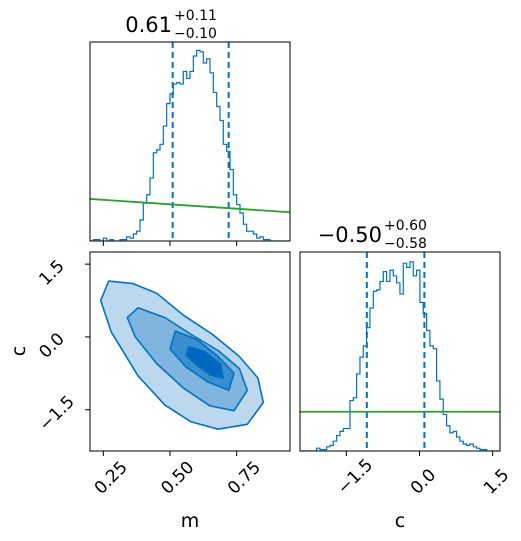 The height and width of the screenshot is (541, 521). I want to click on m-marginal-frame, so click(190, 141).